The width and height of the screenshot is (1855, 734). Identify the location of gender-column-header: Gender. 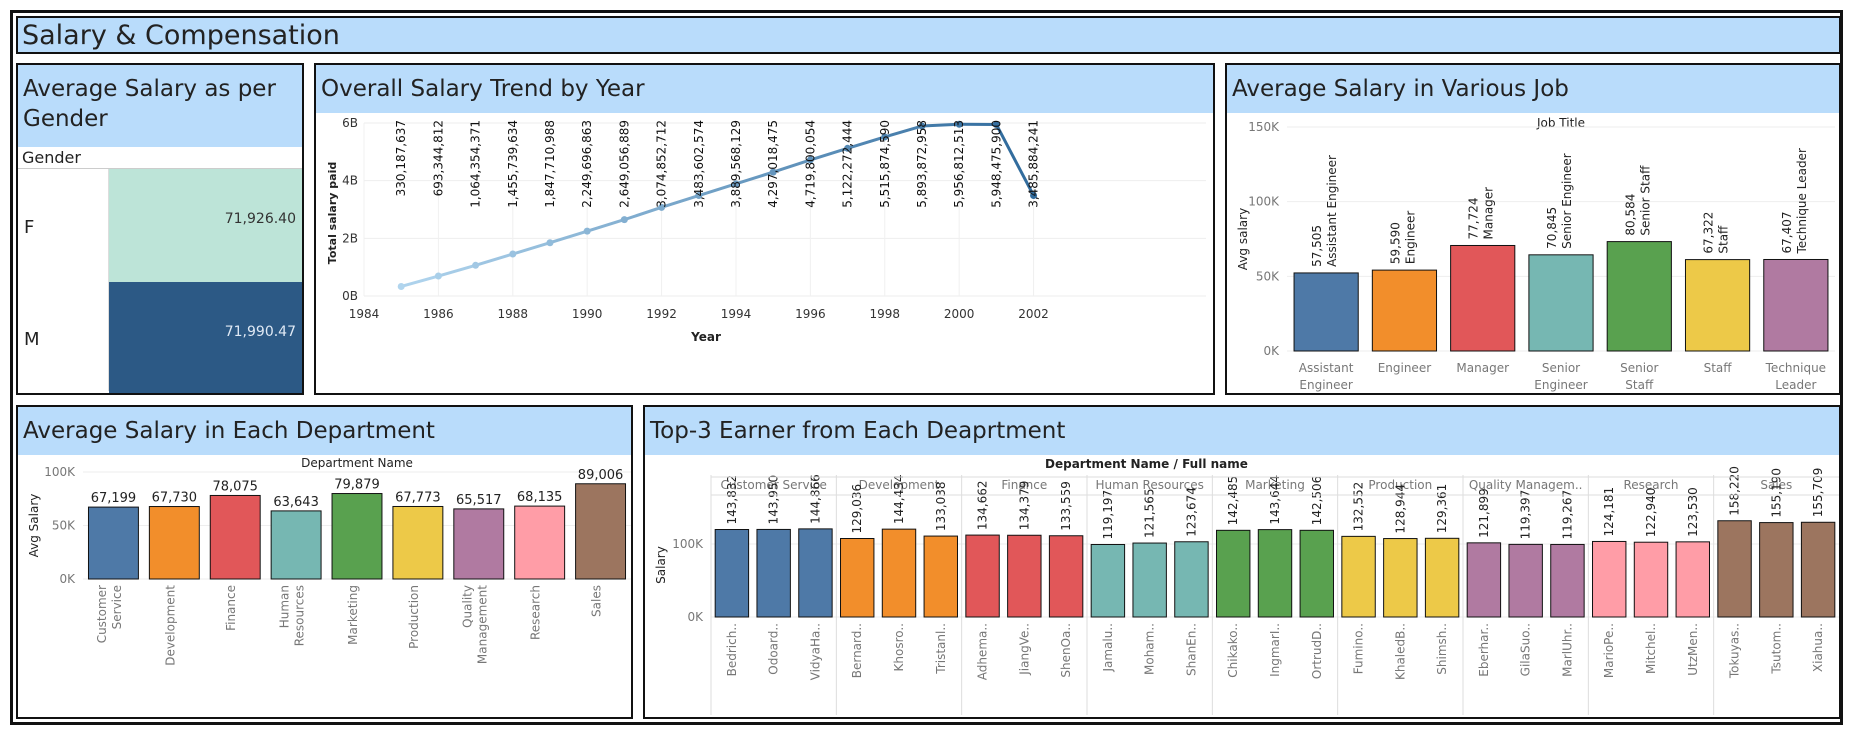
(160, 158).